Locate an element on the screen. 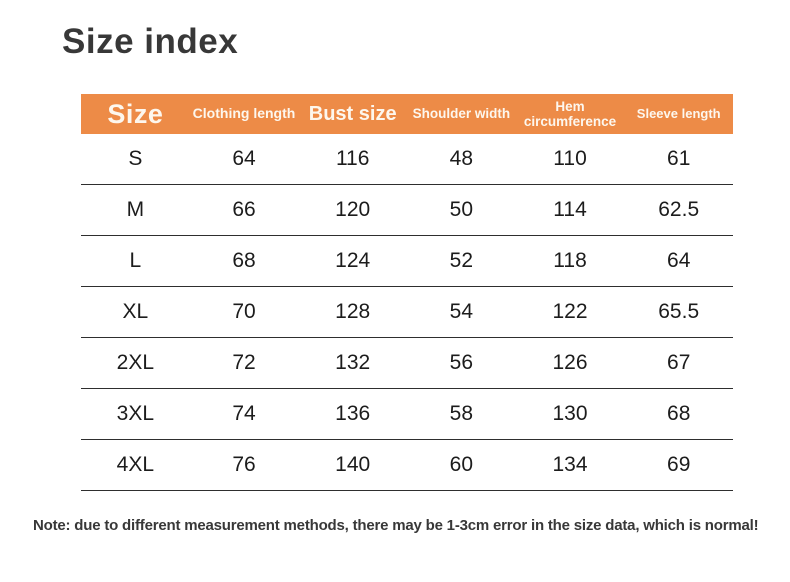 The width and height of the screenshot is (790, 582). value-cell: 130 is located at coordinates (570, 413).